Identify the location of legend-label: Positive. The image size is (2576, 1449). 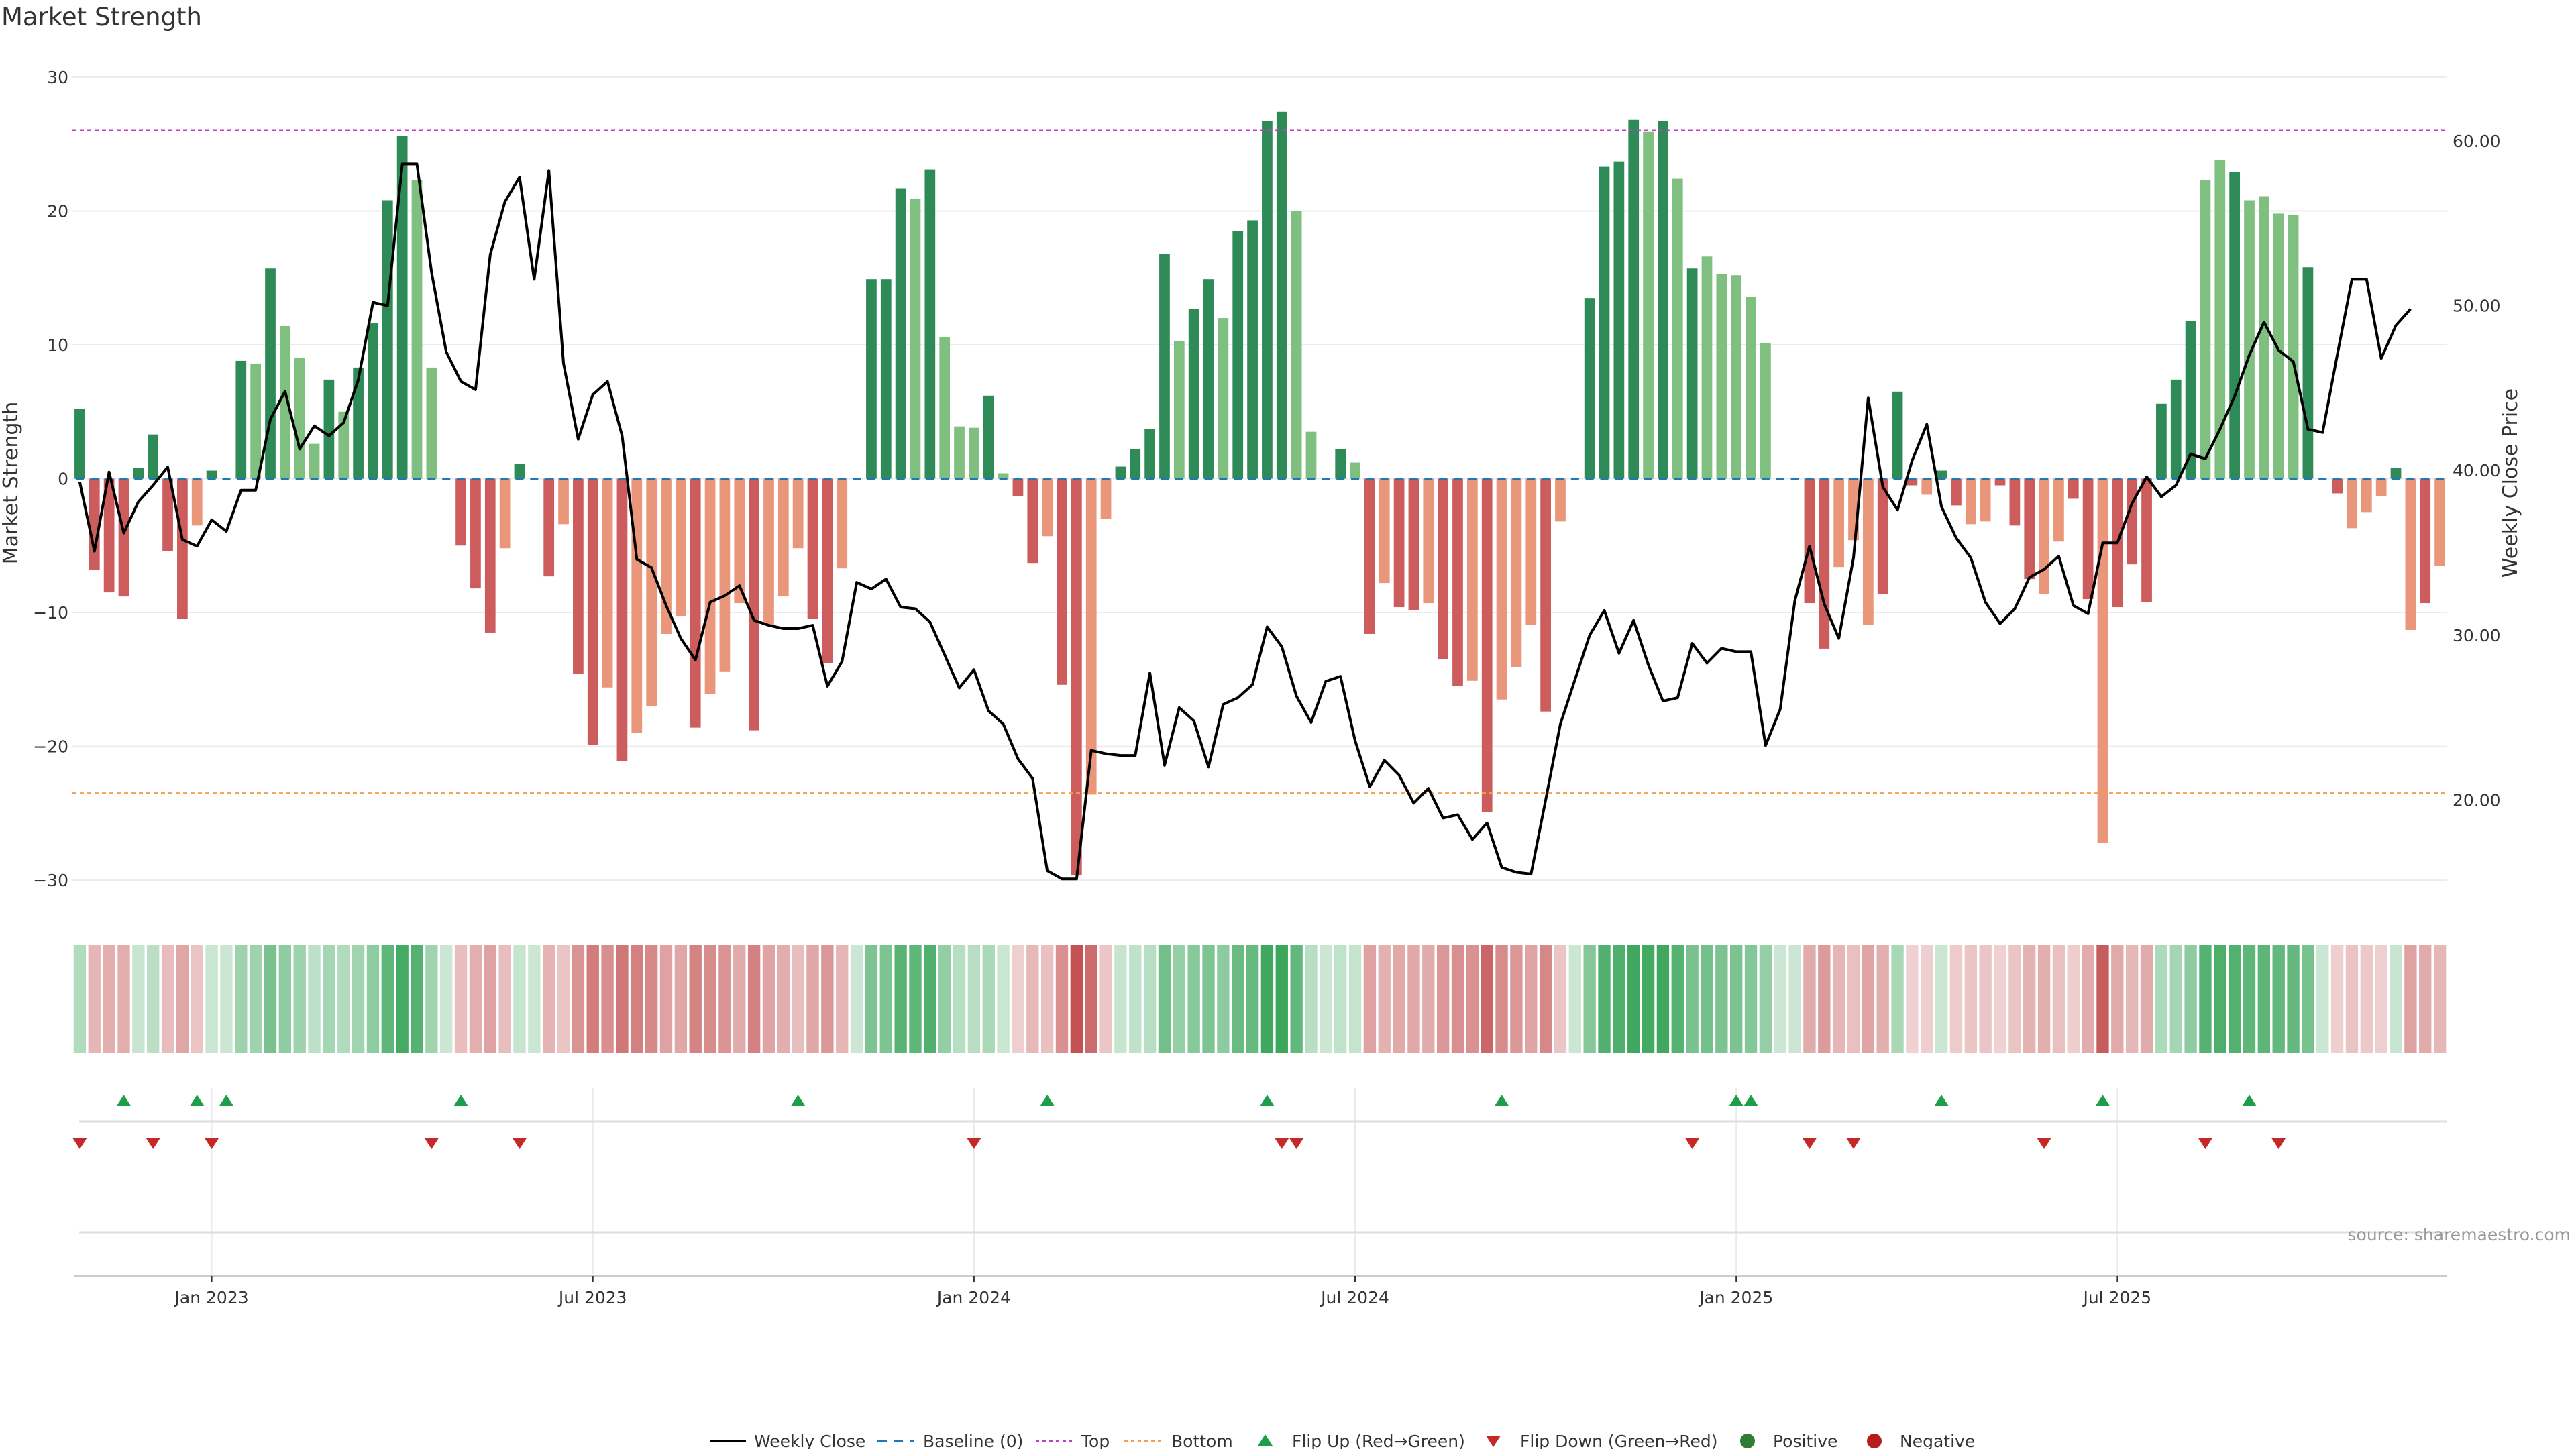
(1805, 1440).